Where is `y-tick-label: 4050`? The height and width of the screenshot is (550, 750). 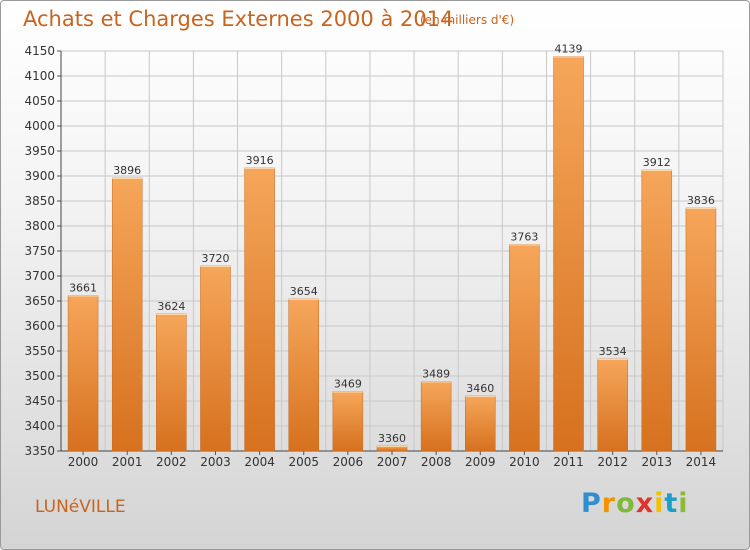
y-tick-label: 4050 is located at coordinates (39, 101).